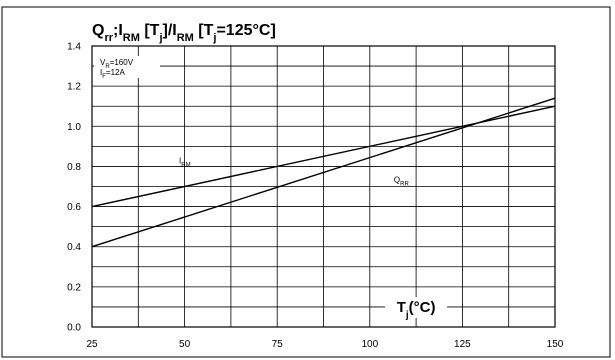  I want to click on y-tick-label: 1.4, so click(74, 47).